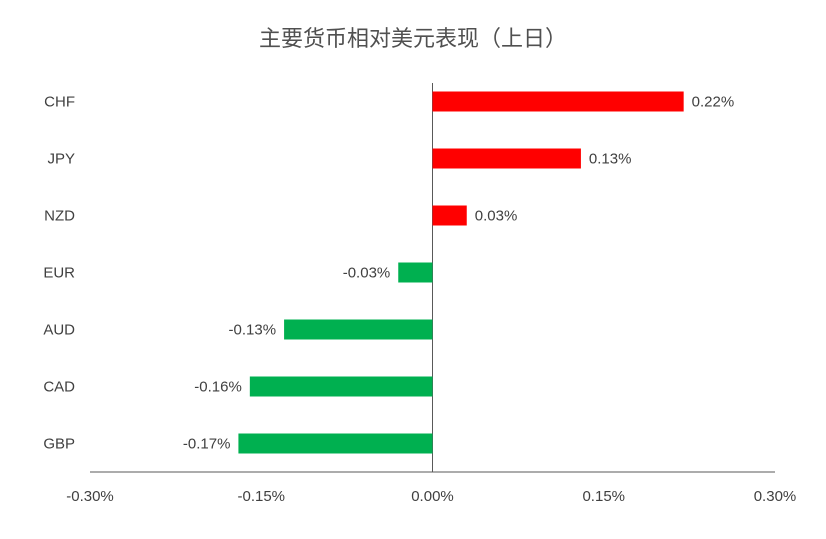 The width and height of the screenshot is (826, 539). I want to click on y-tick-label: AUD, so click(59, 329).